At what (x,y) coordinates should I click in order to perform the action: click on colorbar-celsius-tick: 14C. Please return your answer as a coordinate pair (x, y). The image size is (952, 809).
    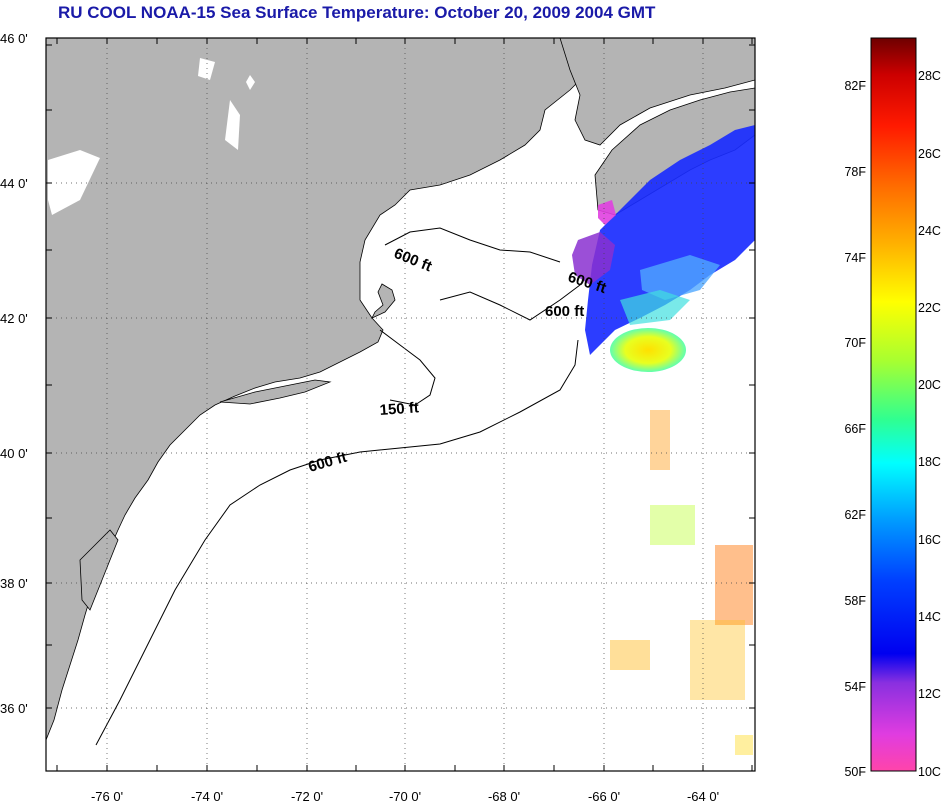
    Looking at the image, I should click on (929, 617).